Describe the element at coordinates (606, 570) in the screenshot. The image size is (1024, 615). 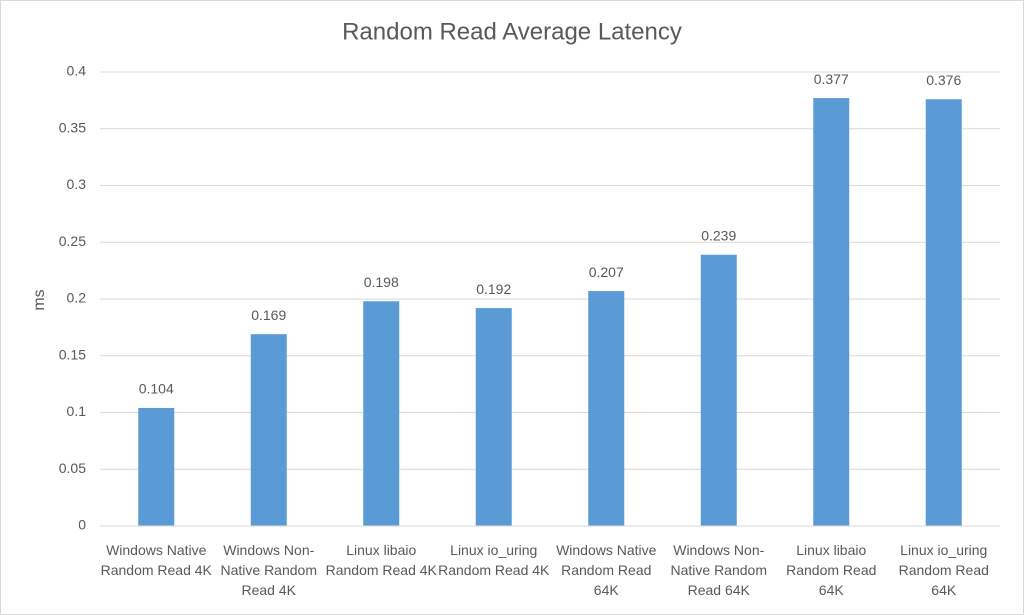
I see `x-tick-label: Windows Native Random Read 64K` at that location.